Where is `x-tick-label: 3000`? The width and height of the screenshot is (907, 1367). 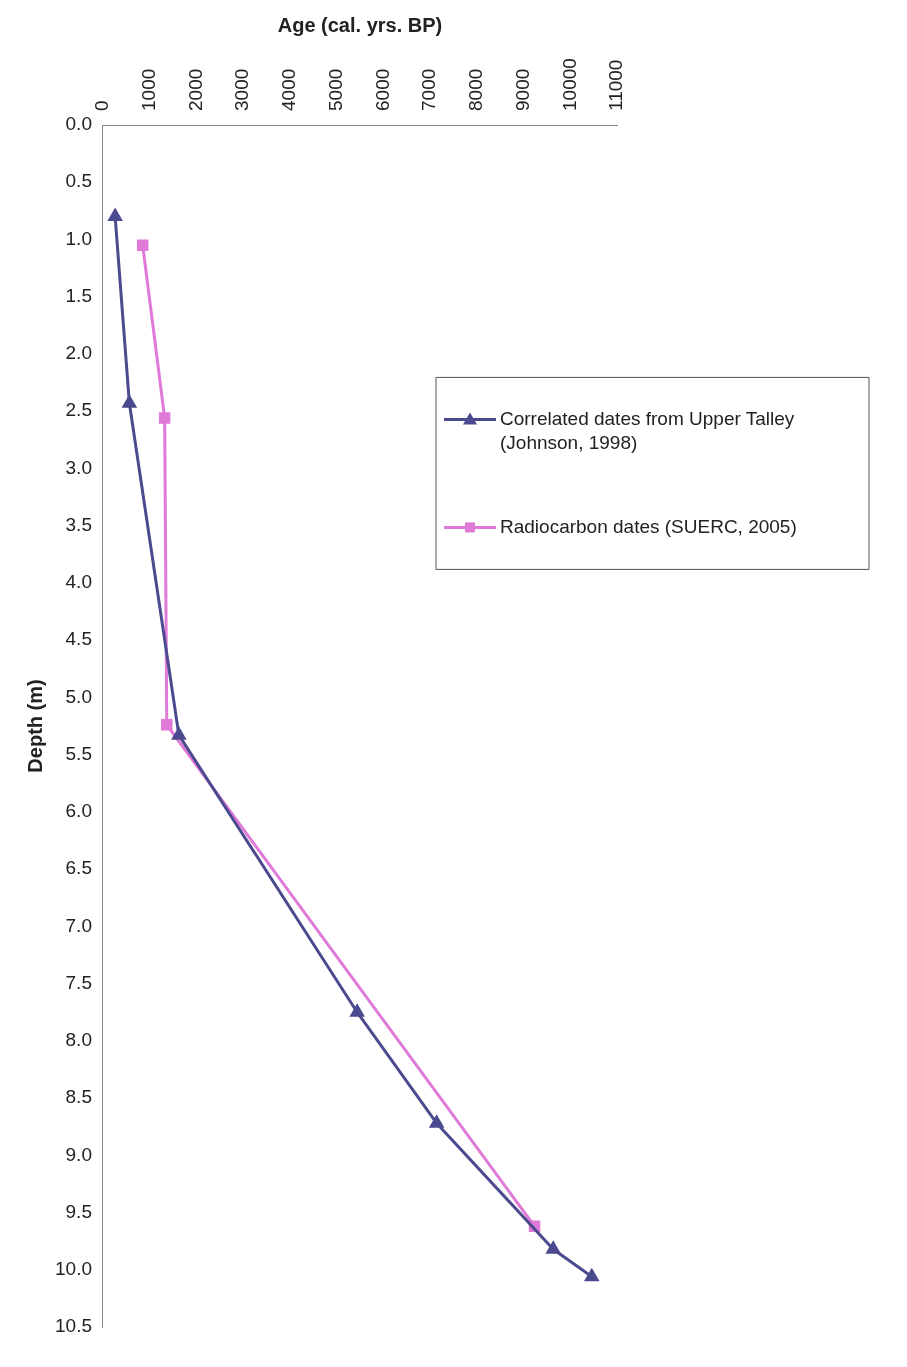 x-tick-label: 3000 is located at coordinates (242, 89).